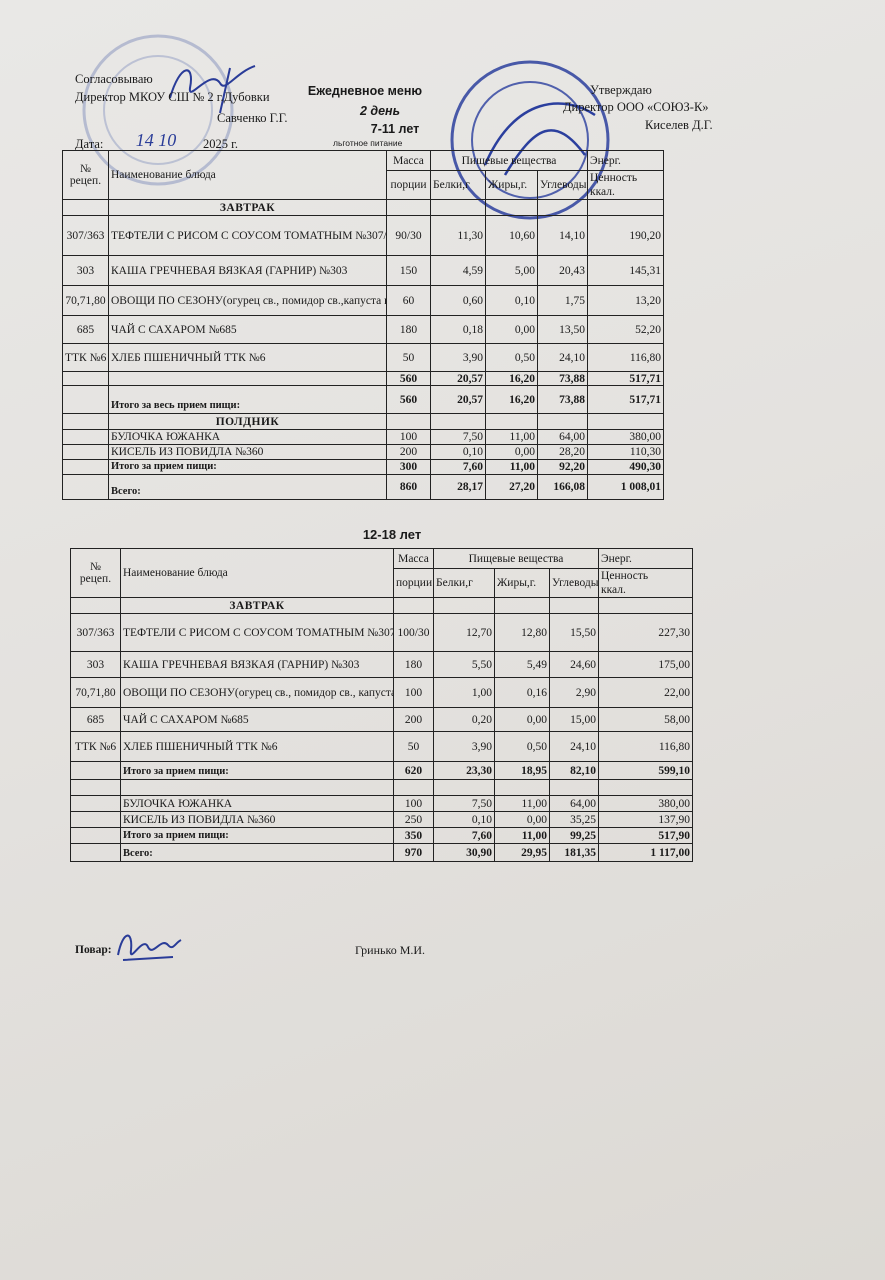 Image resolution: width=885 pixels, height=1280 pixels. Describe the element at coordinates (509, 160) in the screenshot. I see `col-nutrients: Пищевые вещества` at that location.